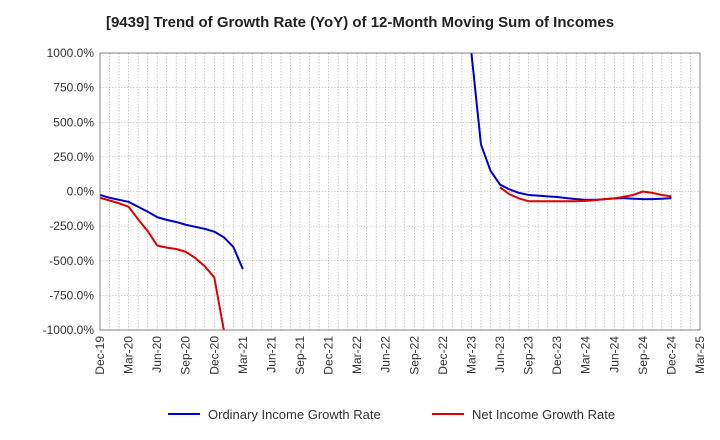 Image resolution: width=720 pixels, height=440 pixels. What do you see at coordinates (557, 355) in the screenshot?
I see `x-tick-label: Dec-23` at bounding box center [557, 355].